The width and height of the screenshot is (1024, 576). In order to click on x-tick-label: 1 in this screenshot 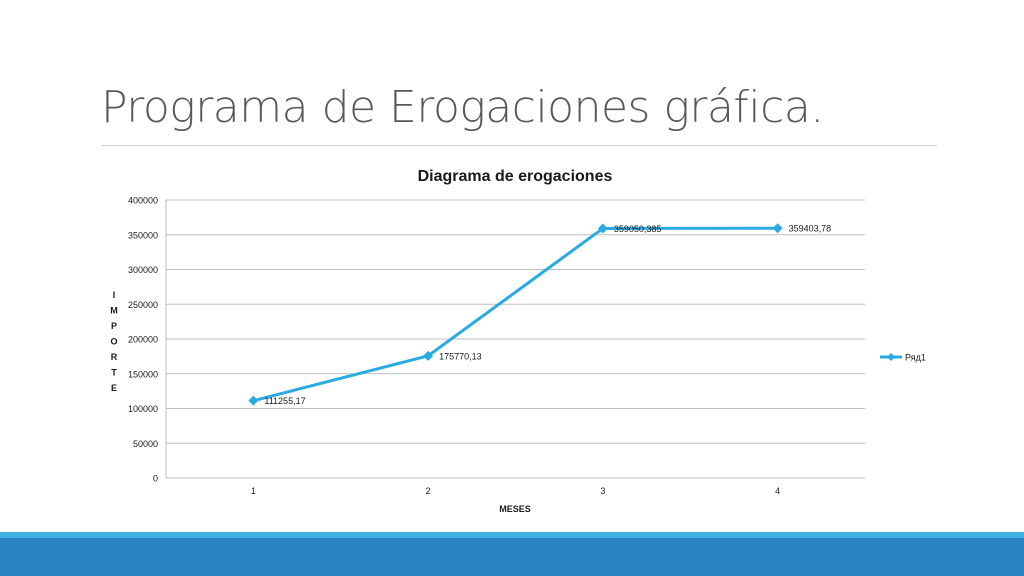, I will do `click(253, 491)`.